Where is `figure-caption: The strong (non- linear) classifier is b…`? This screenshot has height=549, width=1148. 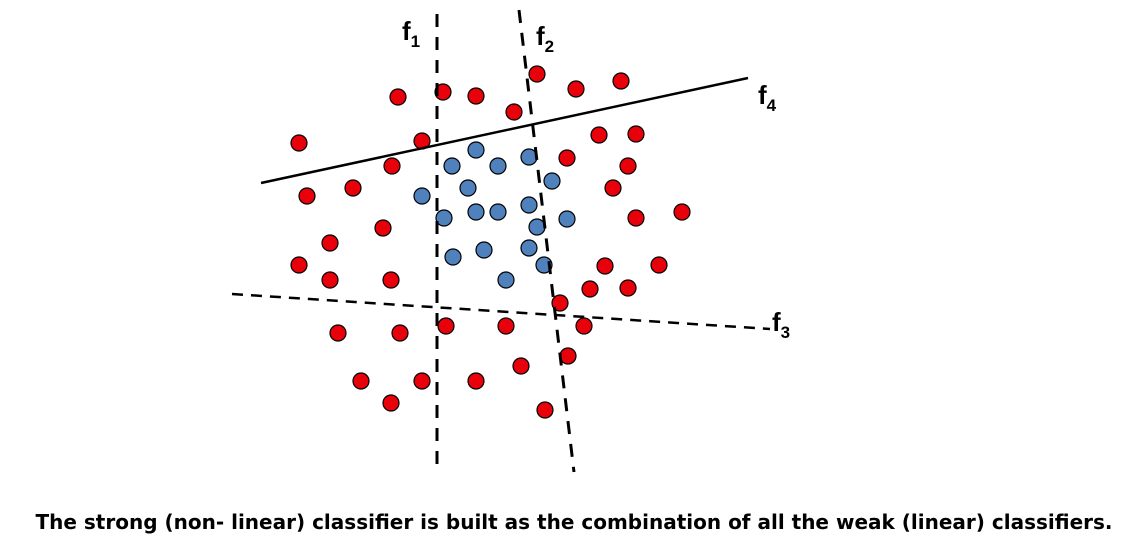
figure-caption: The strong (non- linear) classifier is b… is located at coordinates (574, 522).